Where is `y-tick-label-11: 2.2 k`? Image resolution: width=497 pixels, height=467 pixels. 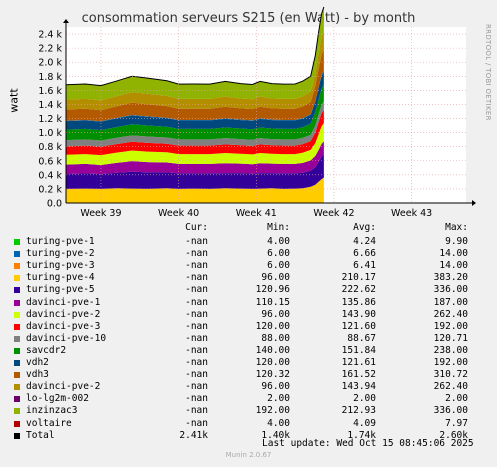 y-tick-label-11: 2.2 k is located at coordinates (50, 49).